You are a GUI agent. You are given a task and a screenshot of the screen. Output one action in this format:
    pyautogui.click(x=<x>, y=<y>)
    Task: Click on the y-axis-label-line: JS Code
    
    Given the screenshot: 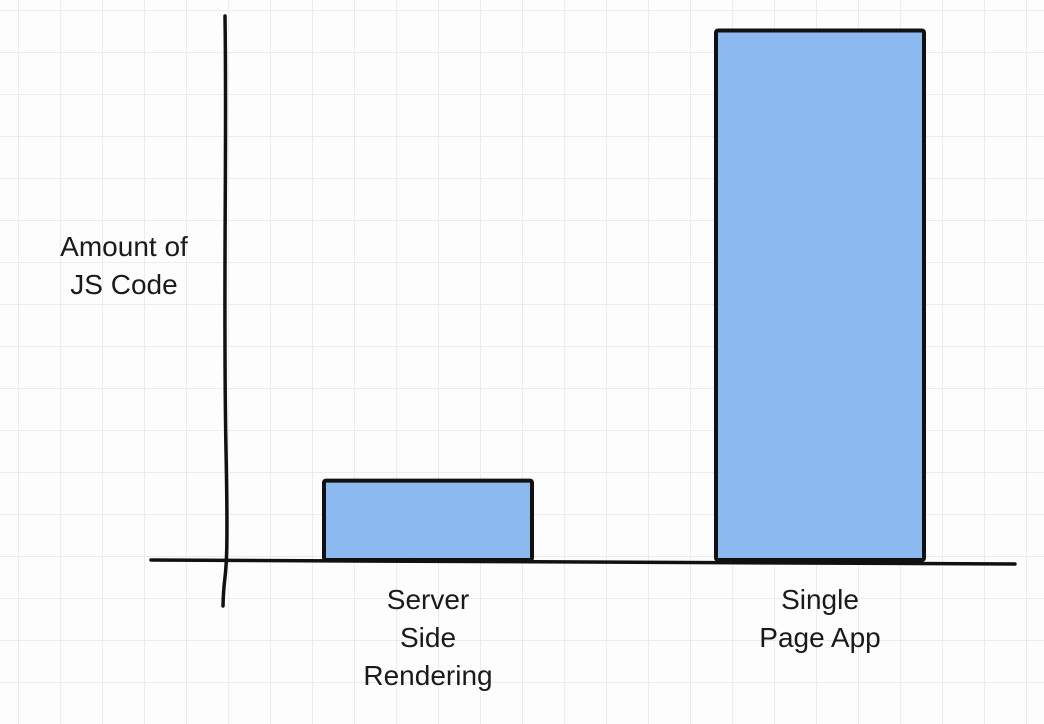 What is the action you would take?
    pyautogui.click(x=123, y=284)
    